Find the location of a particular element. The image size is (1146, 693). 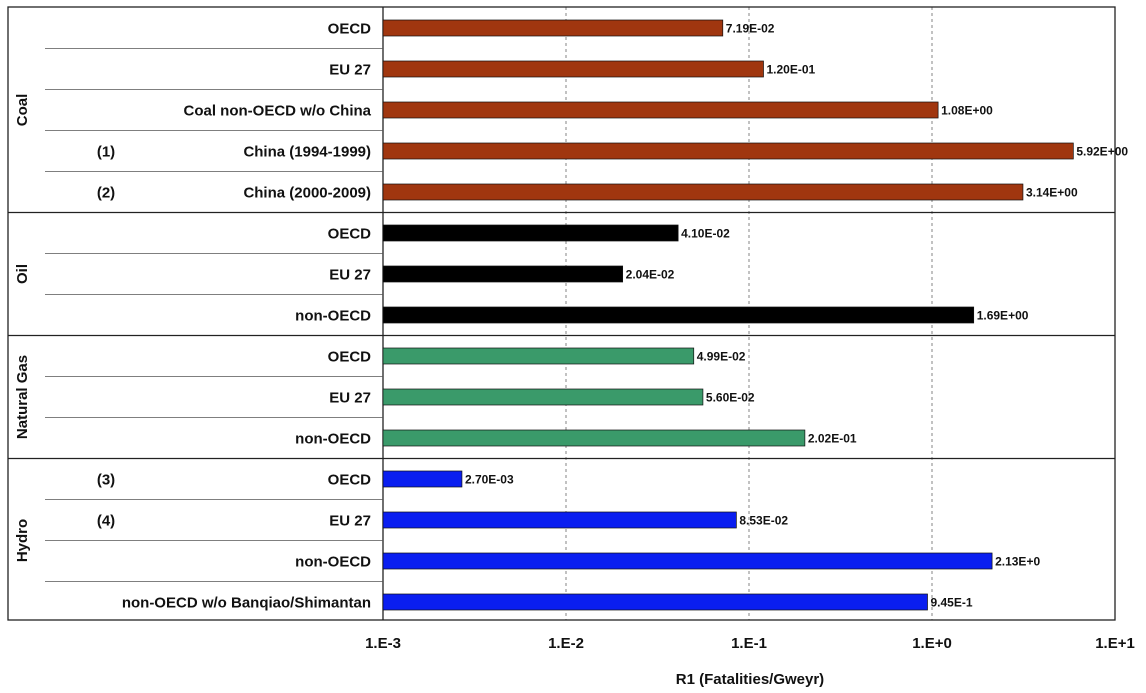

row-label: Coal non-OECD w/o China is located at coordinates (278, 111).